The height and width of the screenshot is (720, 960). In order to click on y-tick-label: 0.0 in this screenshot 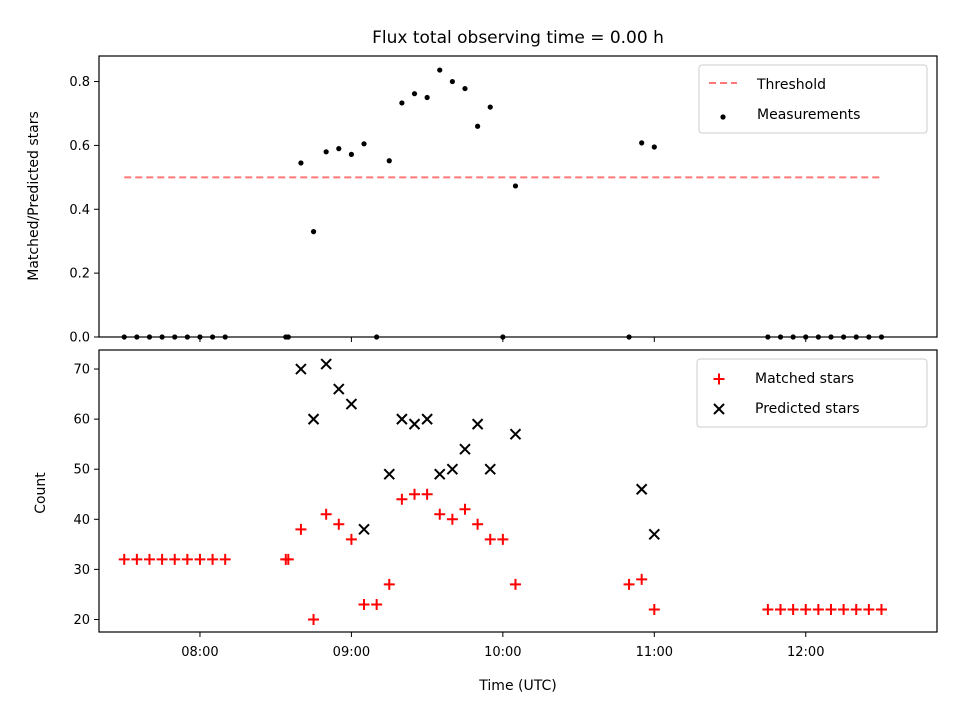, I will do `click(79, 338)`.